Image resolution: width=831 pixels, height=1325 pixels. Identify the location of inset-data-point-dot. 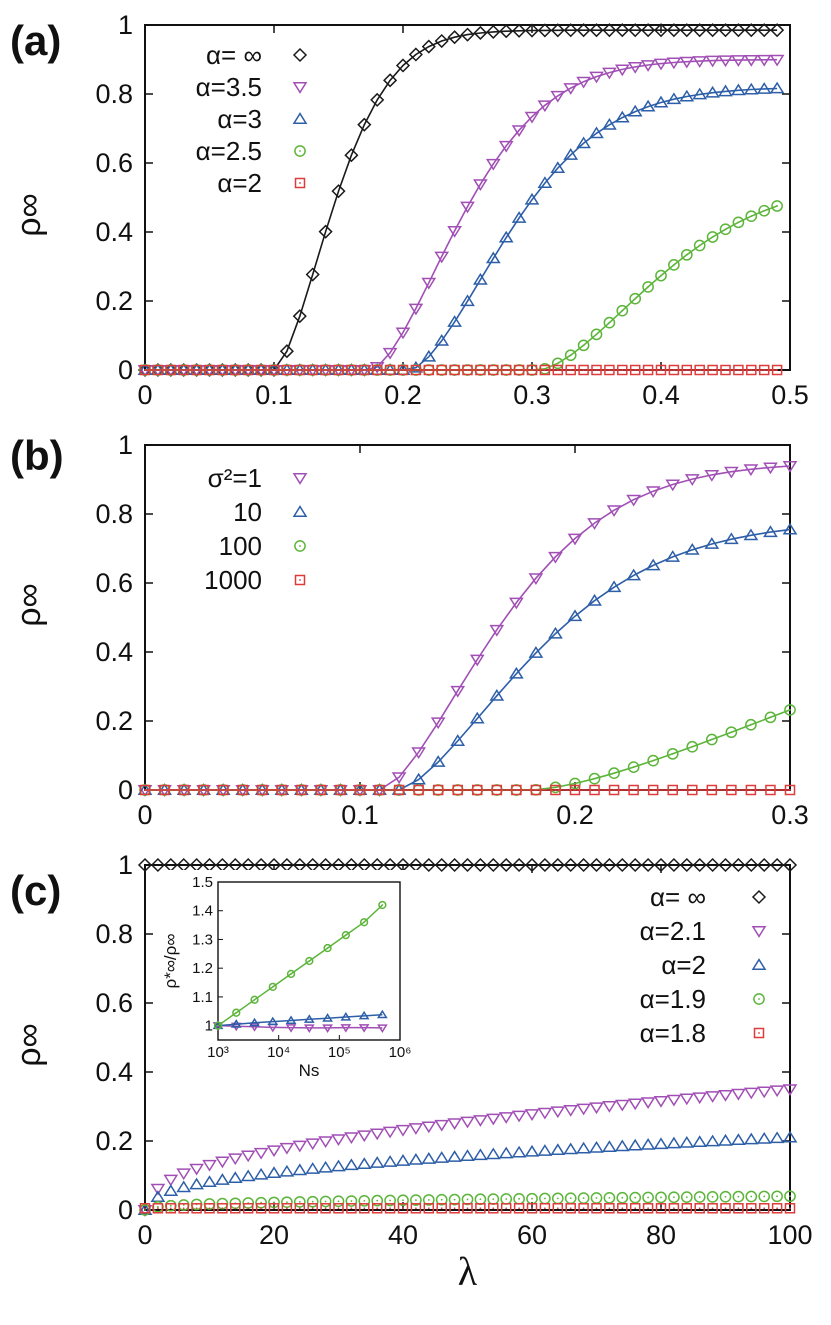
(254, 999).